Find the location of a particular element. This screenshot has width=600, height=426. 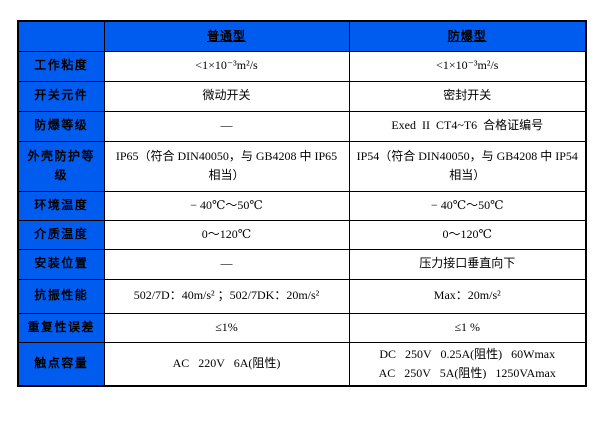

cell-viscosity-ordinary: <1×10⁻³m²/s is located at coordinates (226, 66).